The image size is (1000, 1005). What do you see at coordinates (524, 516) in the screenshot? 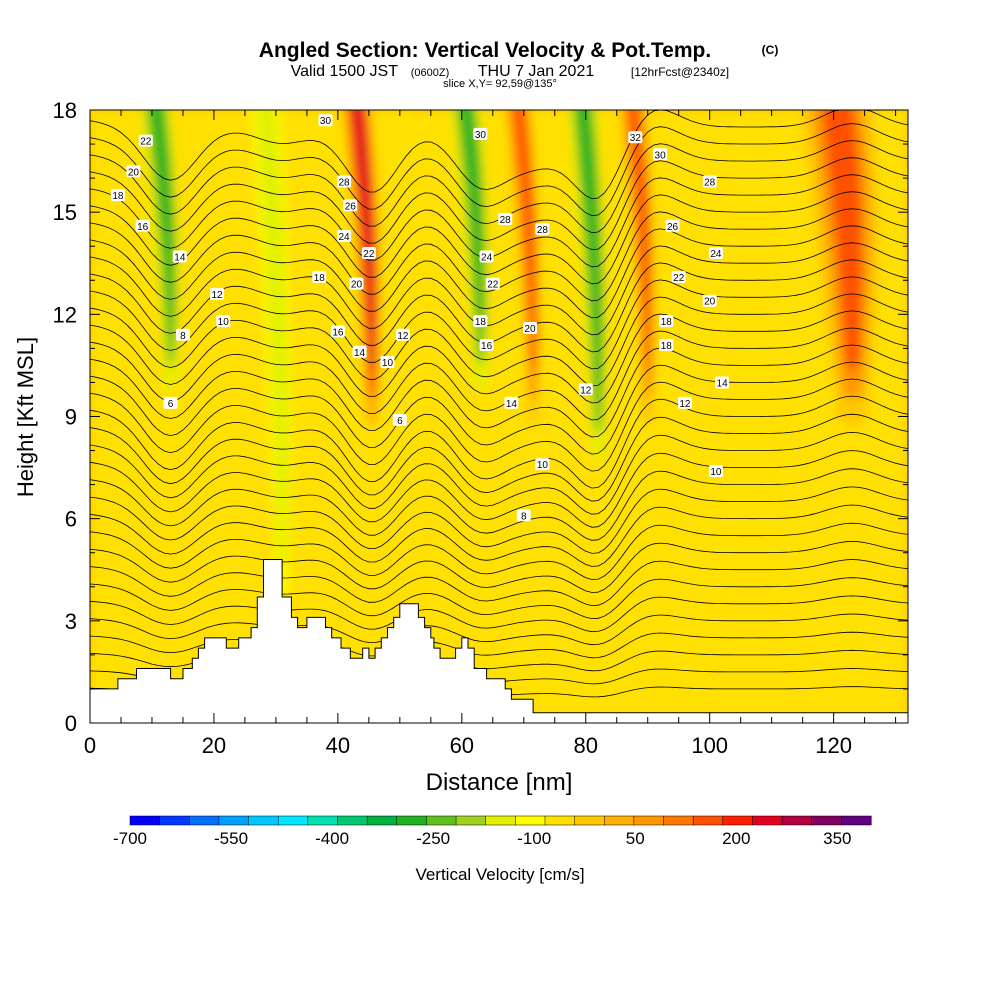
I see `contour-label-text: 8` at bounding box center [524, 516].